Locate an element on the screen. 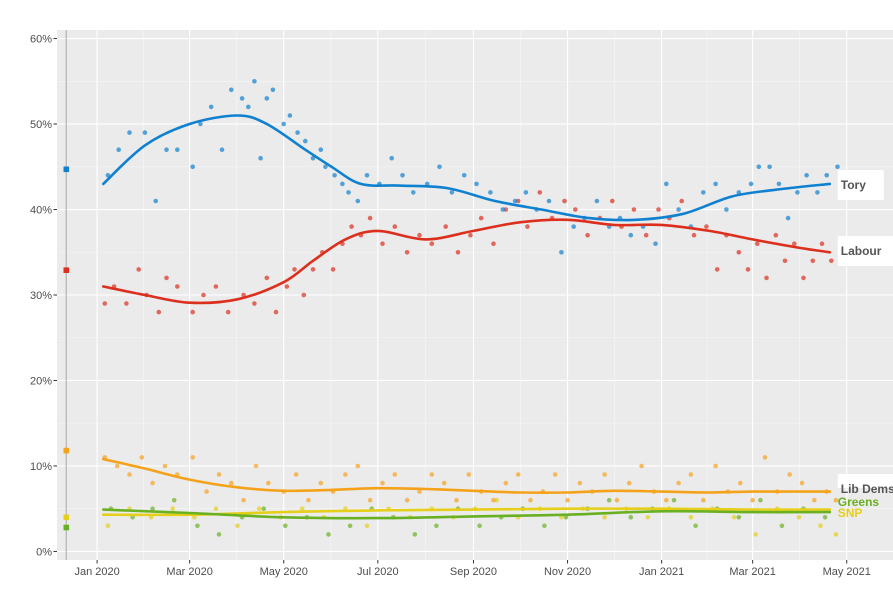 This screenshot has width=893, height=601. x-tick-label: Sep 2020 is located at coordinates (473, 572).